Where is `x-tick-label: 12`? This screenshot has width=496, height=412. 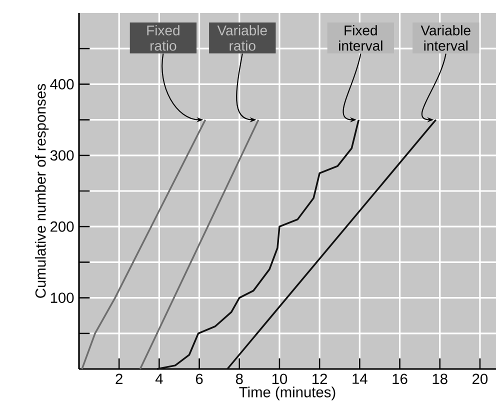
x-tick-label: 12 is located at coordinates (319, 379).